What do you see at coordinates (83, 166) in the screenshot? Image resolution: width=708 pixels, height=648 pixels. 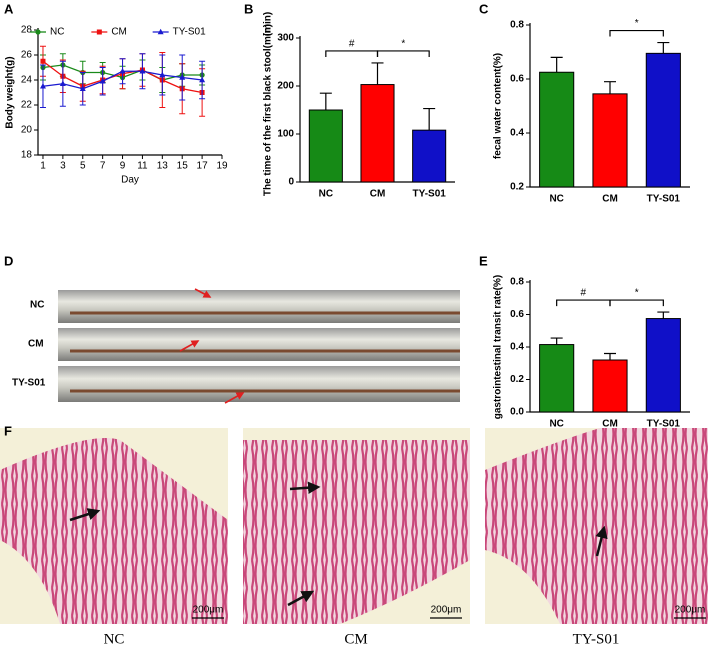 I see `x-tick-label: 5` at bounding box center [83, 166].